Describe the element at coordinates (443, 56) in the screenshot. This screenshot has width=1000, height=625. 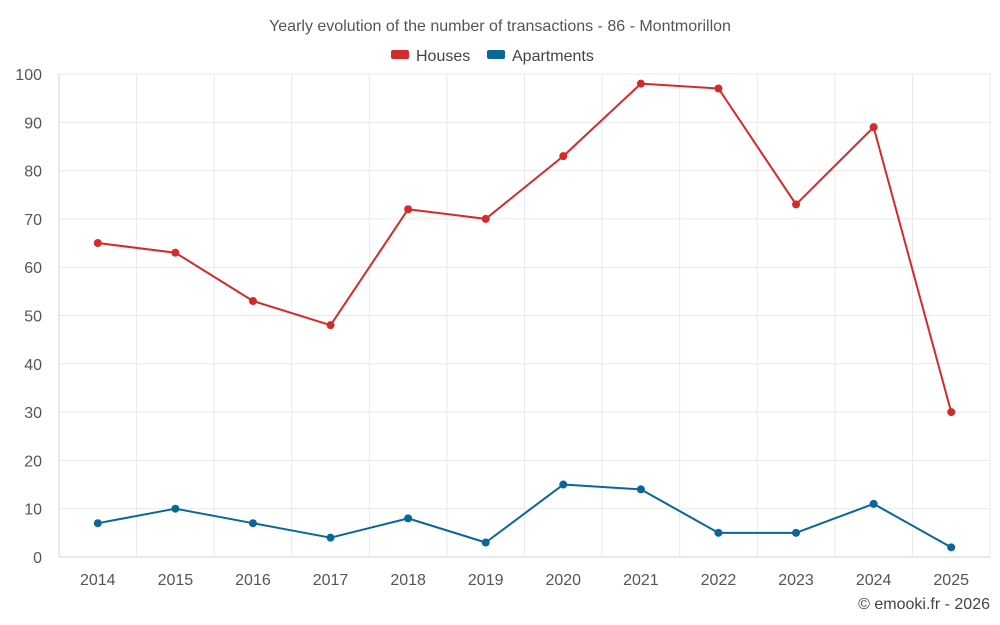
I see `legend-label-houses: Houses` at that location.